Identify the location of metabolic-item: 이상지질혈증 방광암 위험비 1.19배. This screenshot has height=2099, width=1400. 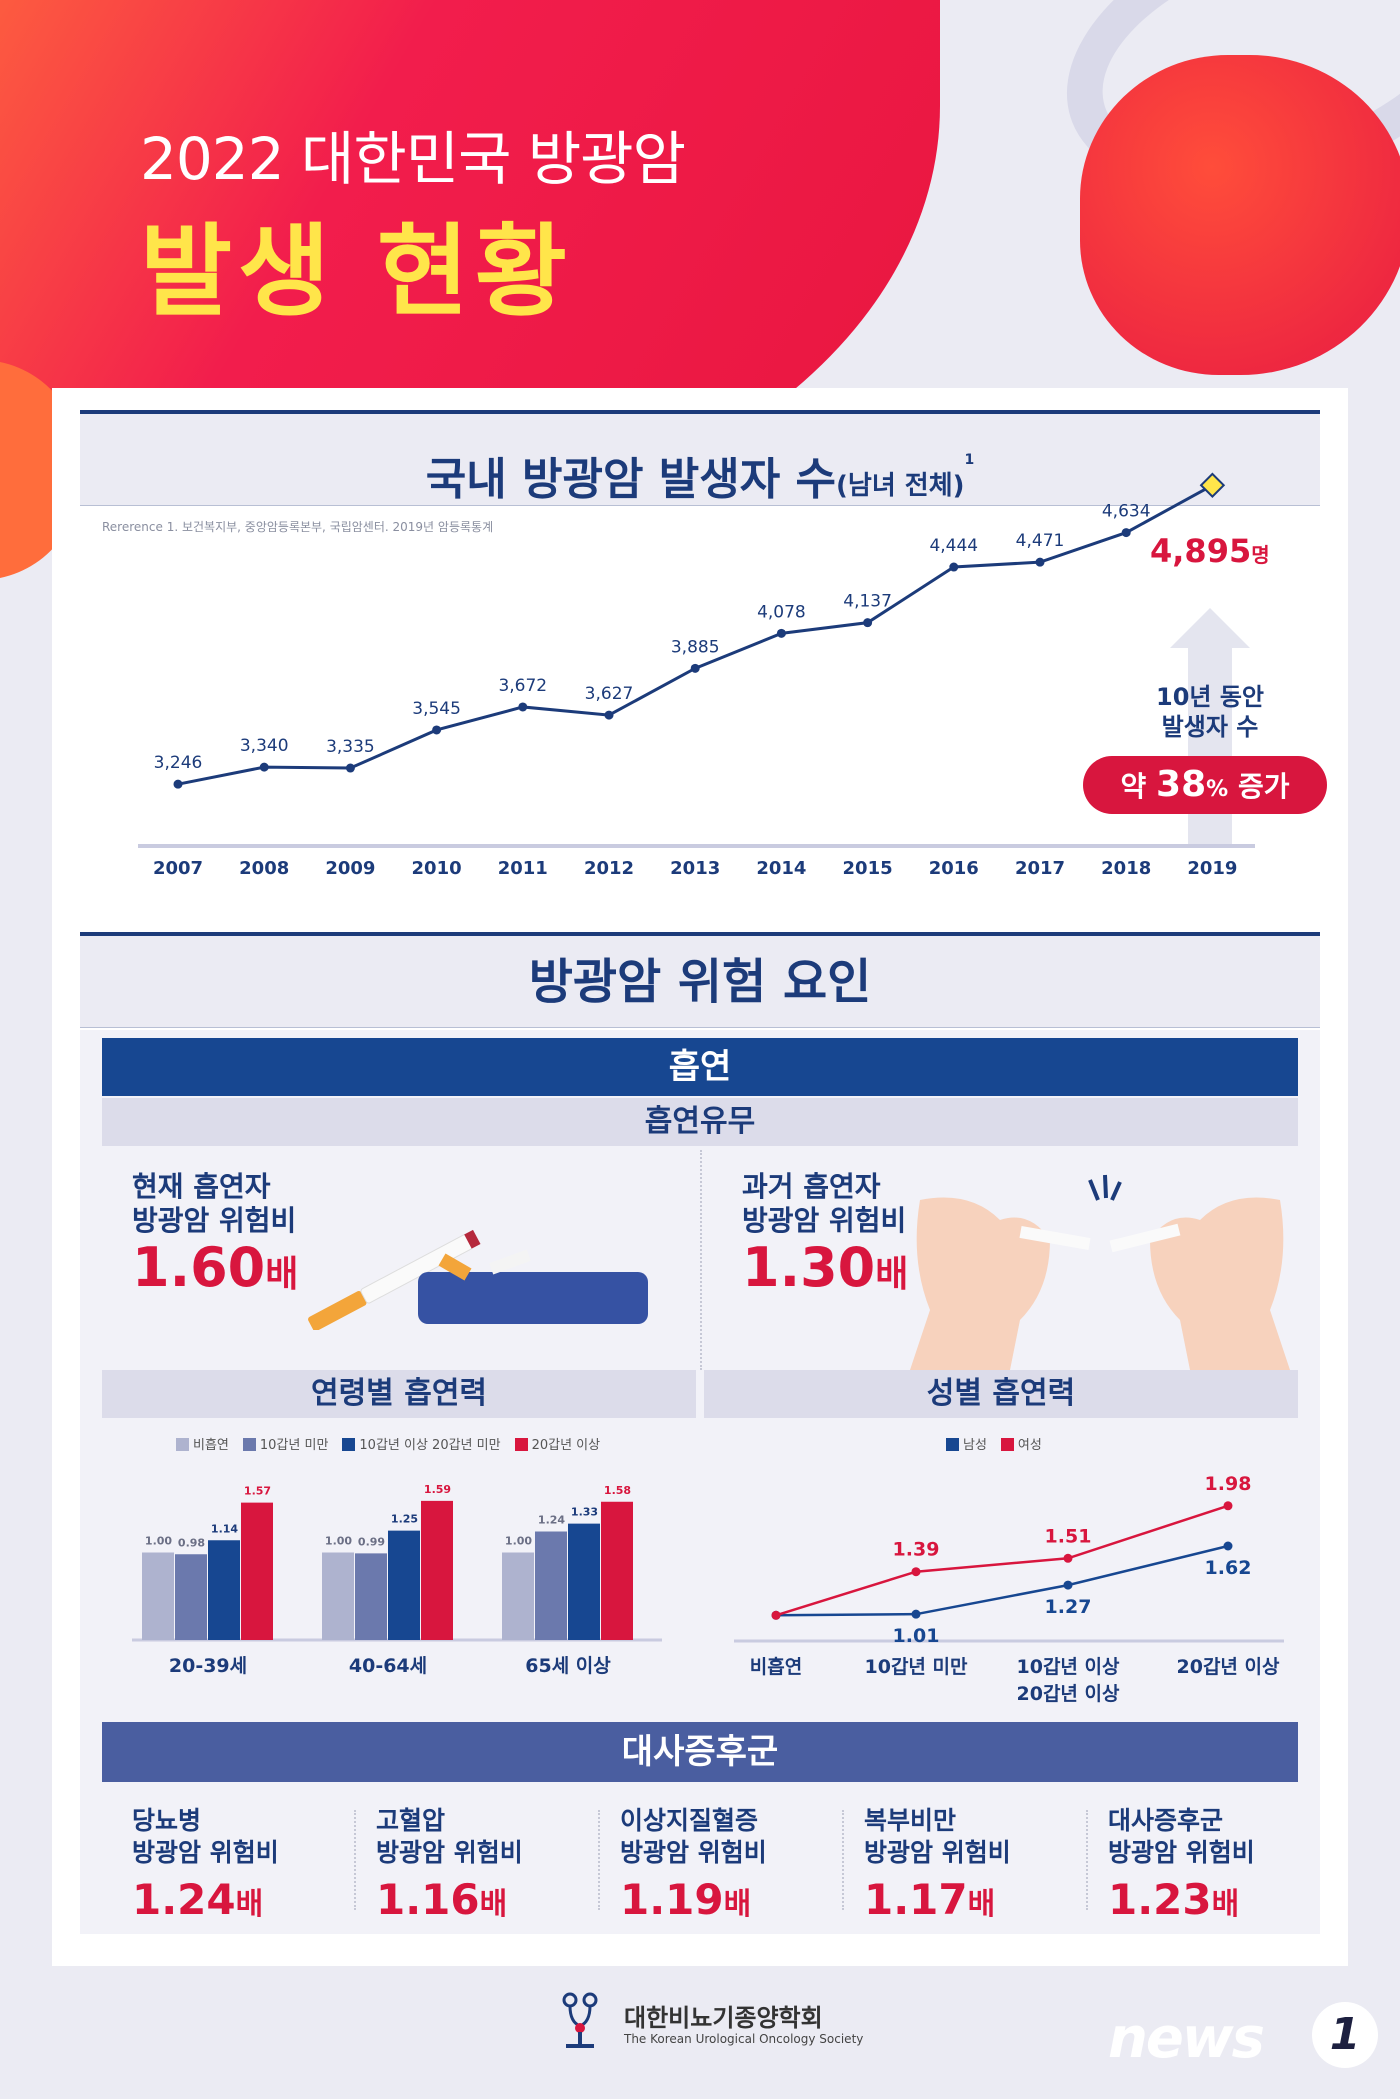
(740, 1864).